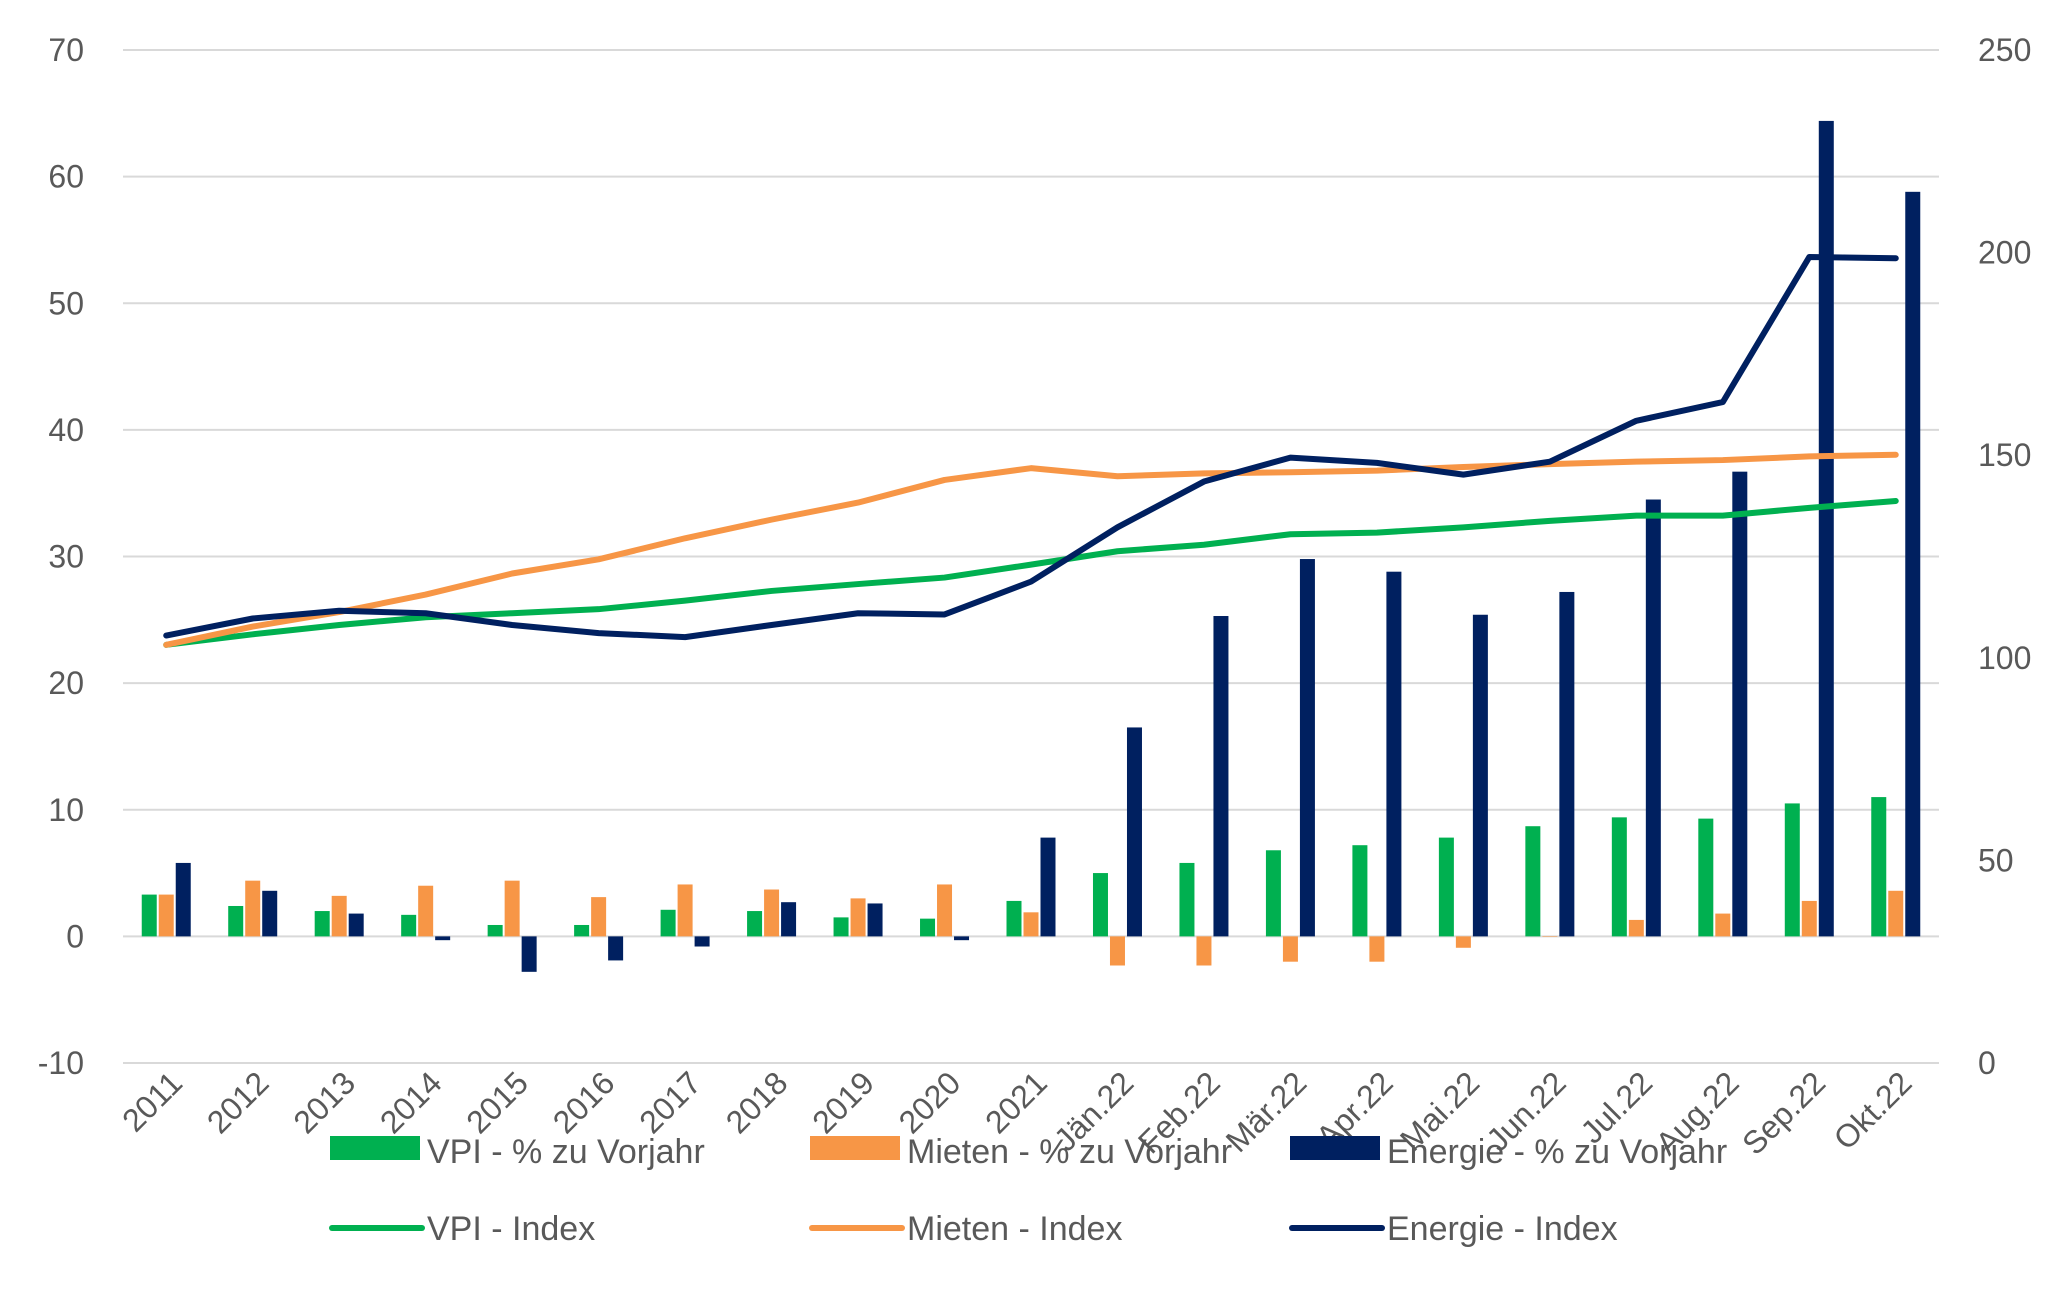  Describe the element at coordinates (411, 1102) in the screenshot. I see `x-tick-label: 2014` at that location.